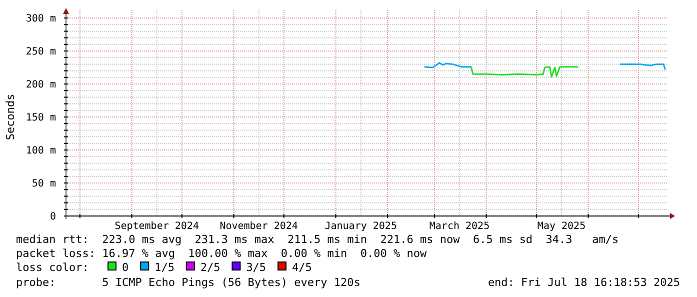 This screenshot has width=697, height=297. Describe the element at coordinates (259, 226) in the screenshot. I see `x-tick-label: November 2024` at that location.